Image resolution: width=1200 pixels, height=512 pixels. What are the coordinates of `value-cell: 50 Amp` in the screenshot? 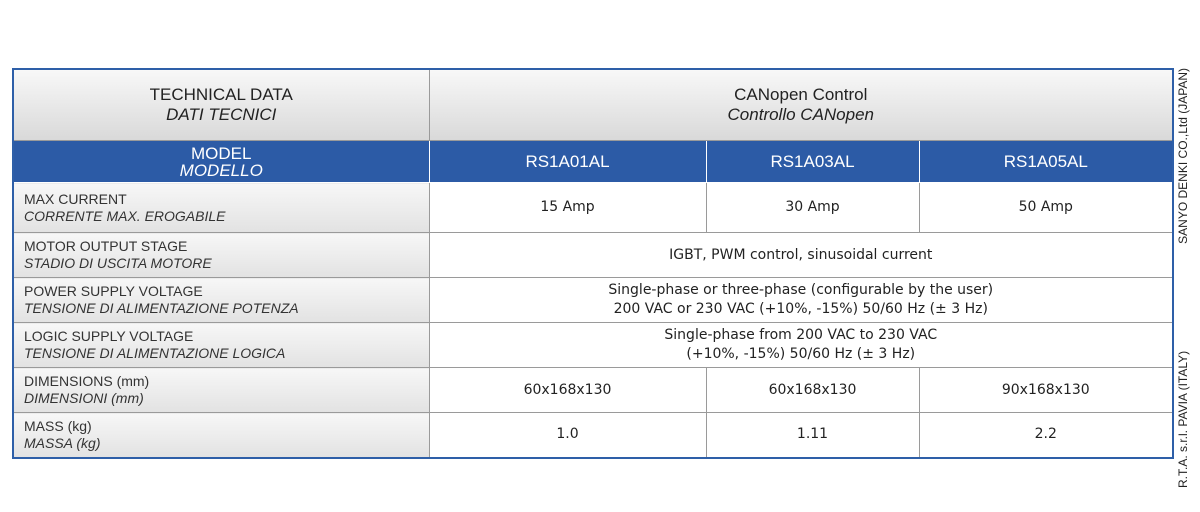 It's located at (1046, 207).